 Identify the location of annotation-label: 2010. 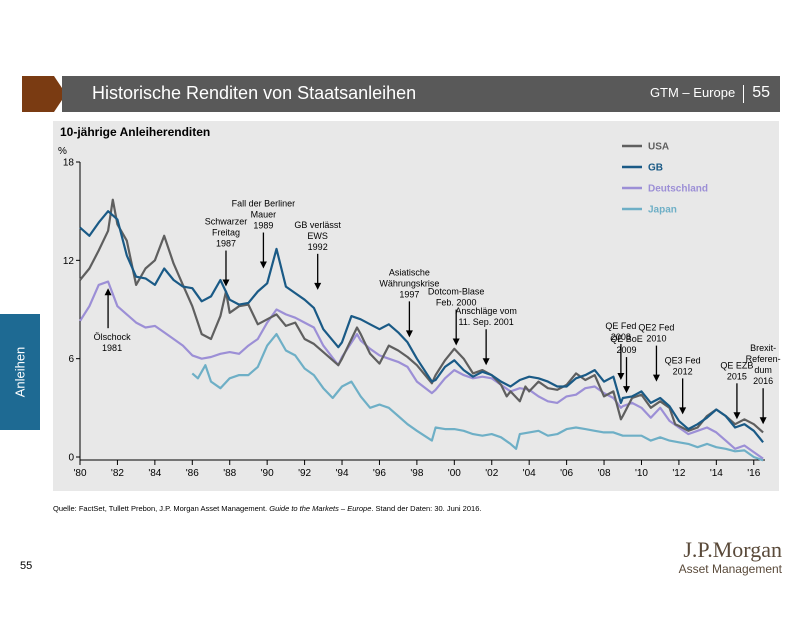
(656, 339).